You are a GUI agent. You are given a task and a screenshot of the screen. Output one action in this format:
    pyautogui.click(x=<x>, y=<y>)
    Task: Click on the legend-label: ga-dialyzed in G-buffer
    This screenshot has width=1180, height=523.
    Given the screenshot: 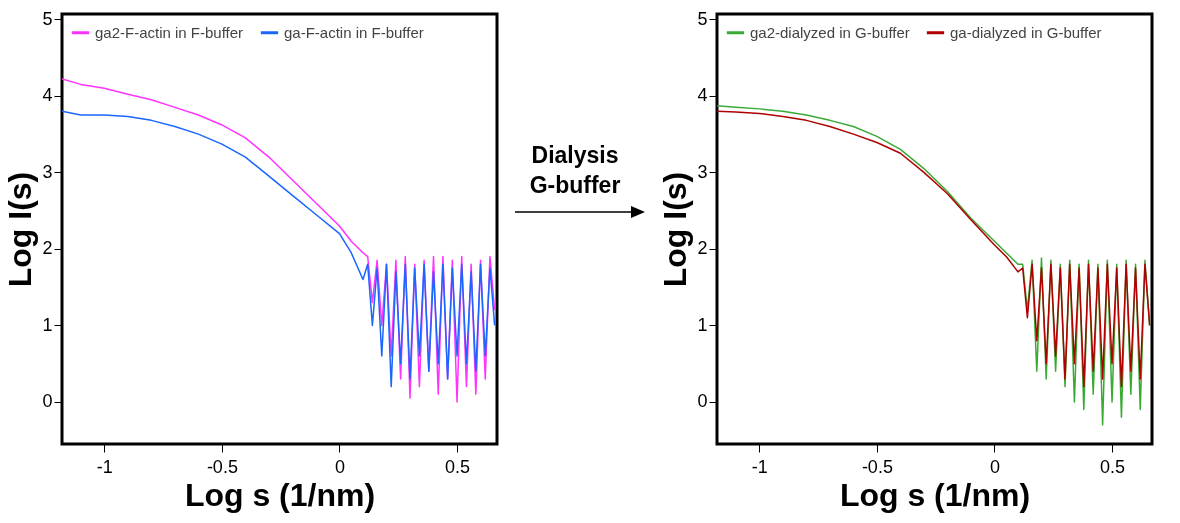 What is the action you would take?
    pyautogui.click(x=1026, y=32)
    